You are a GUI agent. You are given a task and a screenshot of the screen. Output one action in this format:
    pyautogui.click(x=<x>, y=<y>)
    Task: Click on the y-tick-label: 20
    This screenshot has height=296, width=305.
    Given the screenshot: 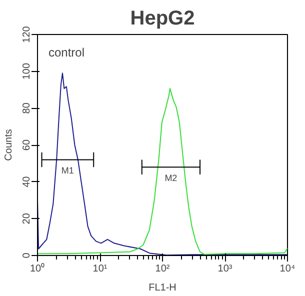 What is the action you would take?
    pyautogui.click(x=27, y=218)
    